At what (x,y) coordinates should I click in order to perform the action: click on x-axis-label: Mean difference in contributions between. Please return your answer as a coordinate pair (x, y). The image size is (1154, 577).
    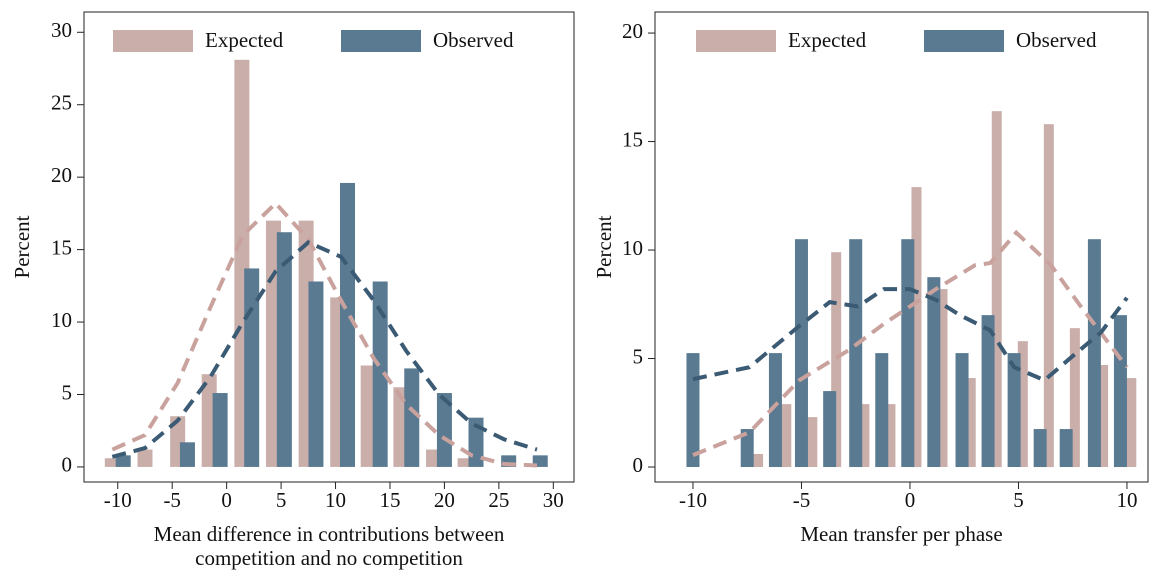
    Looking at the image, I should click on (329, 534).